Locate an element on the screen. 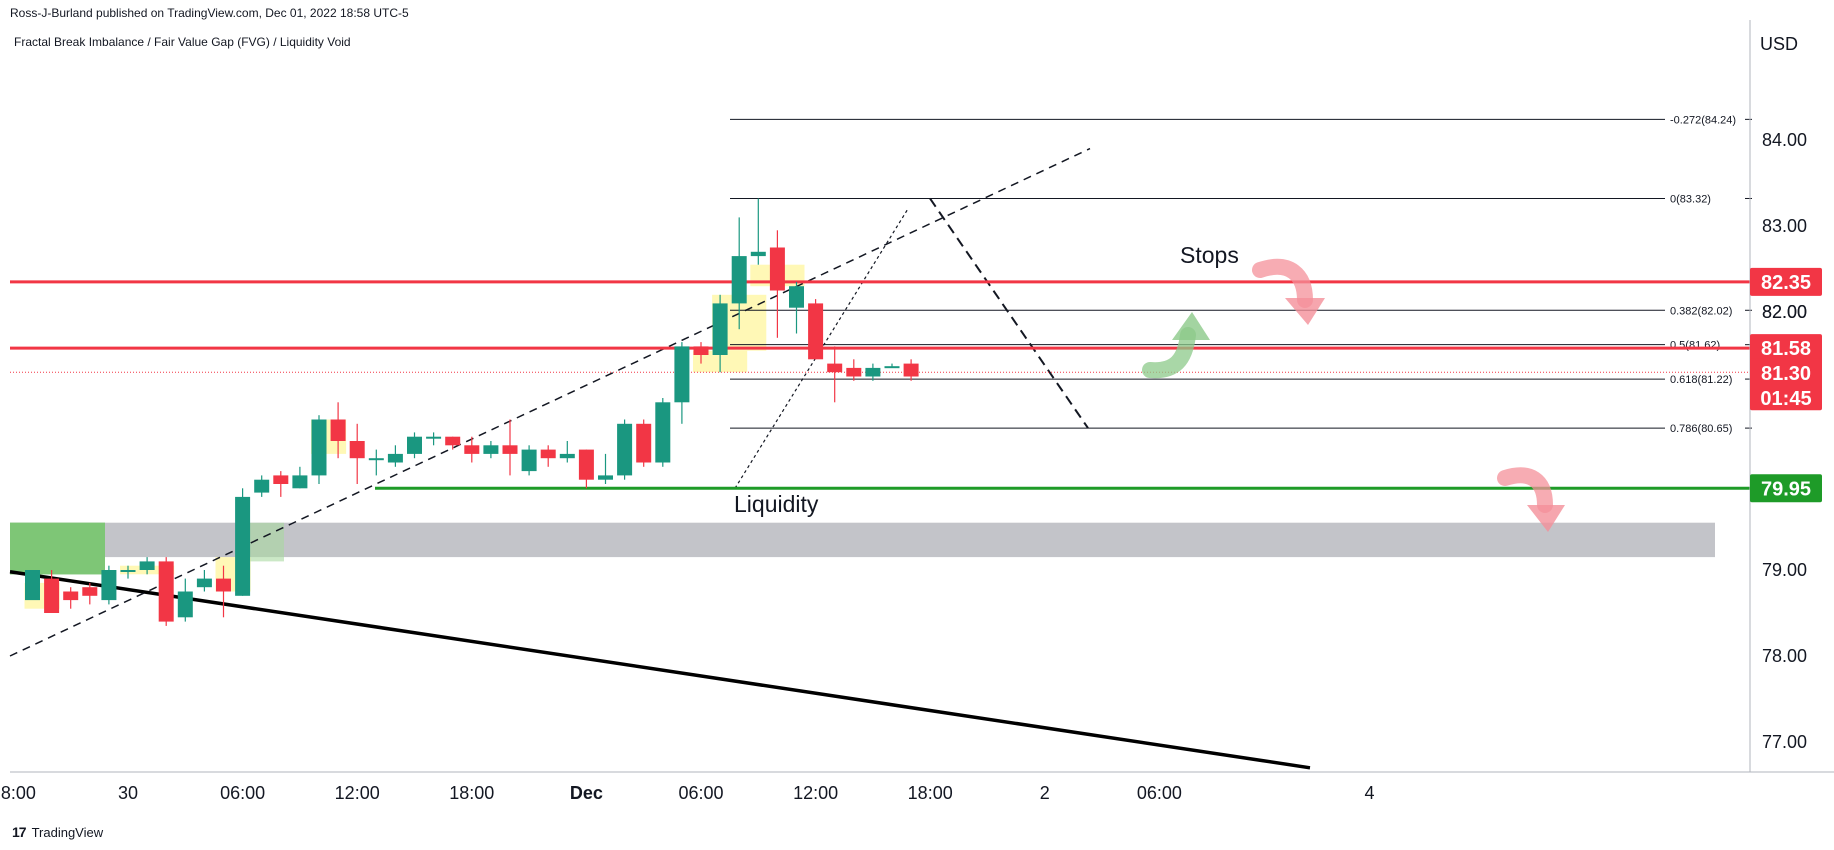 This screenshot has width=1834, height=850. liquidity-annotation: Liquidity is located at coordinates (776, 504).